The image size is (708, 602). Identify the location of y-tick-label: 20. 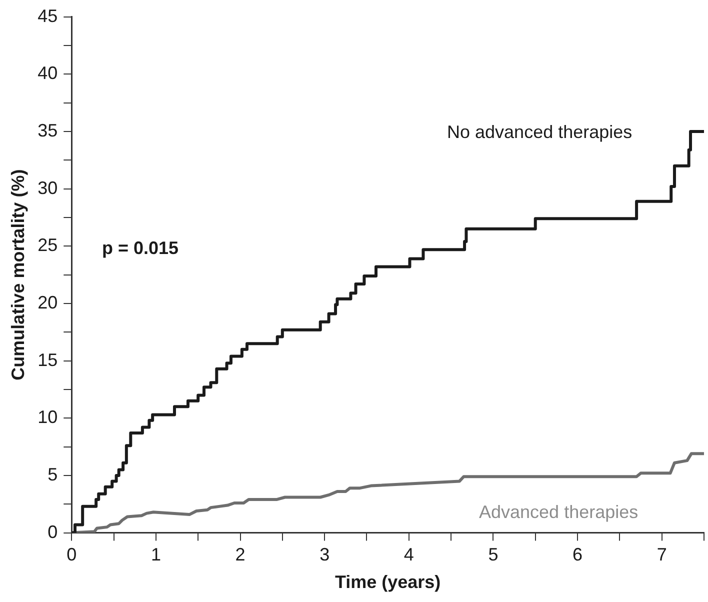
(48, 302).